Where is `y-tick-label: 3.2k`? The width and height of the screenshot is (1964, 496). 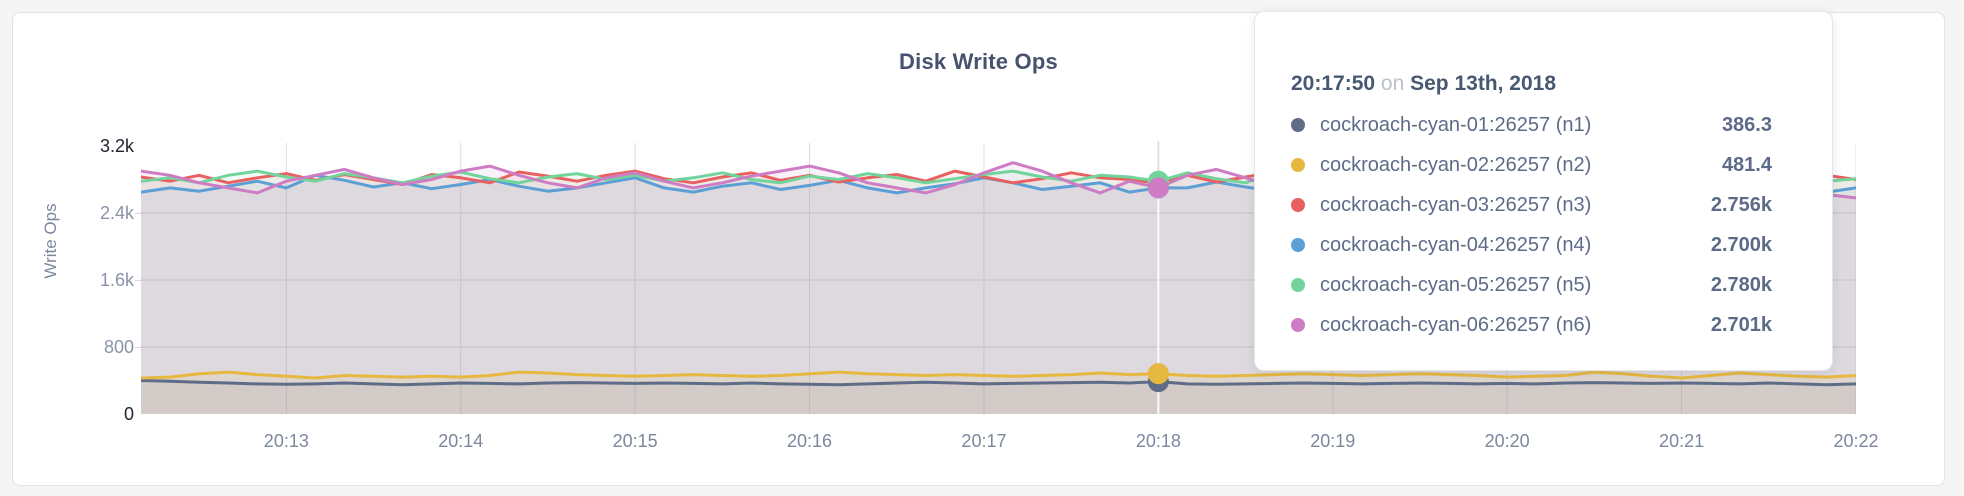 y-tick-label: 3.2k is located at coordinates (116, 146).